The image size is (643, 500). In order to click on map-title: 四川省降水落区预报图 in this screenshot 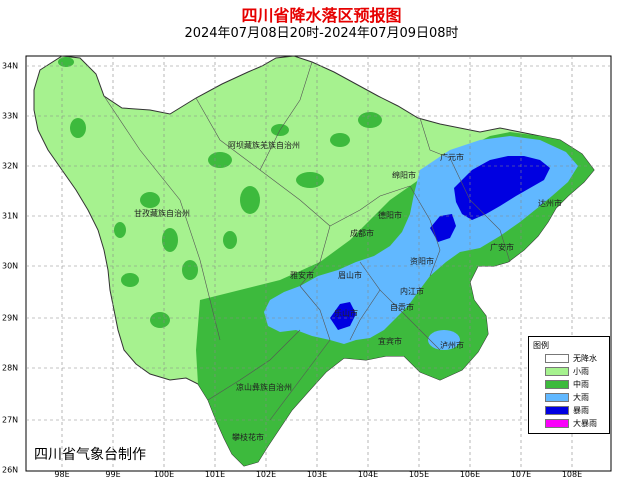, I will do `click(321, 15)`.